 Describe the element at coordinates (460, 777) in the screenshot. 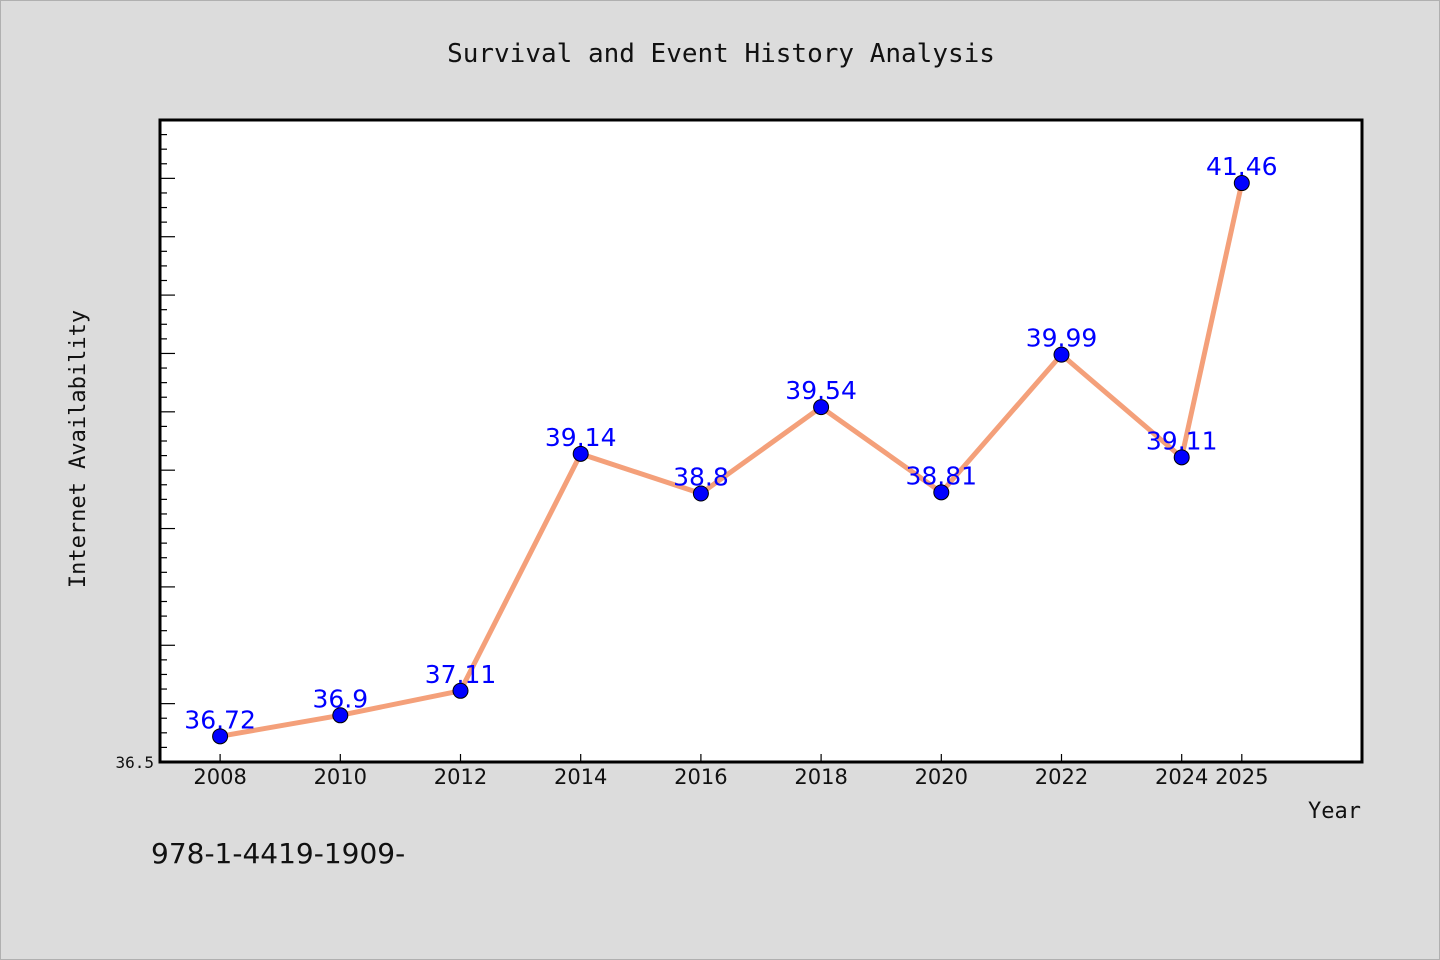

I see `x-tick-label: 2012` at that location.